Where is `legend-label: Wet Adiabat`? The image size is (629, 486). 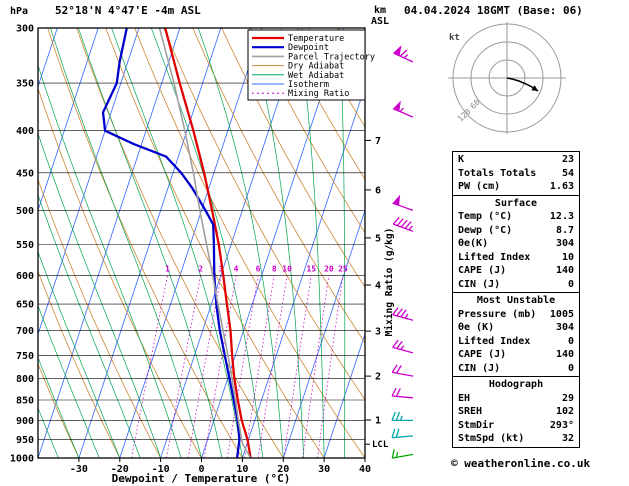 legend-label: Wet Adiabat is located at coordinates (316, 76).